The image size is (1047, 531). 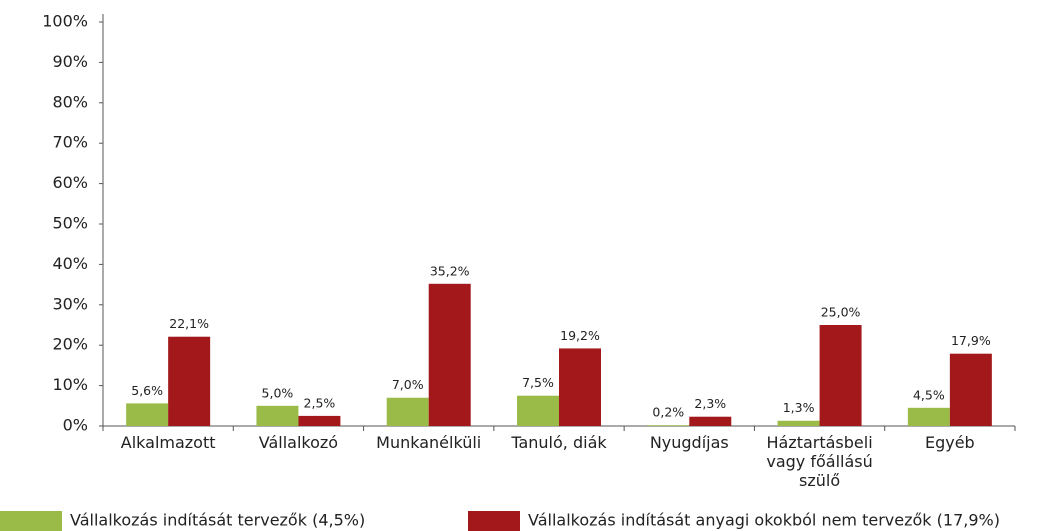 What do you see at coordinates (429, 442) in the screenshot?
I see `x-tick-label: Munkanélküli` at bounding box center [429, 442].